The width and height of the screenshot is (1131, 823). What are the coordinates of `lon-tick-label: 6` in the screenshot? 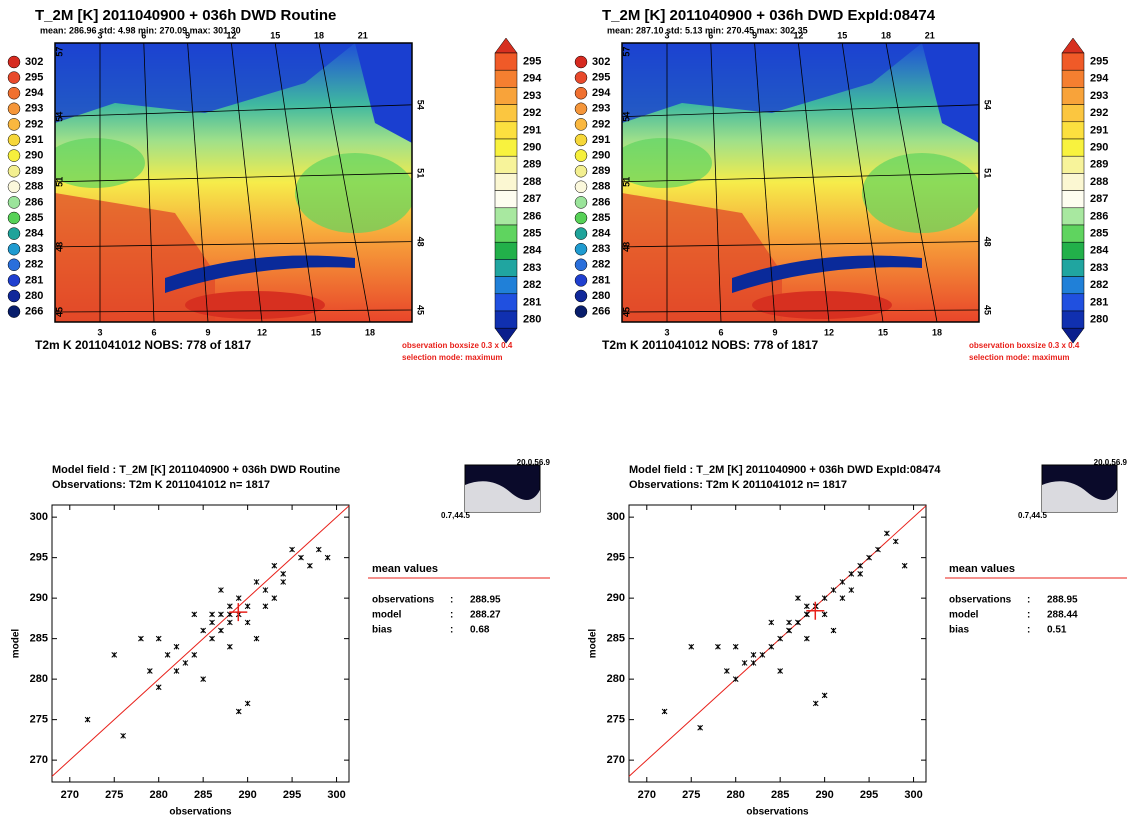 It's located at (143, 35).